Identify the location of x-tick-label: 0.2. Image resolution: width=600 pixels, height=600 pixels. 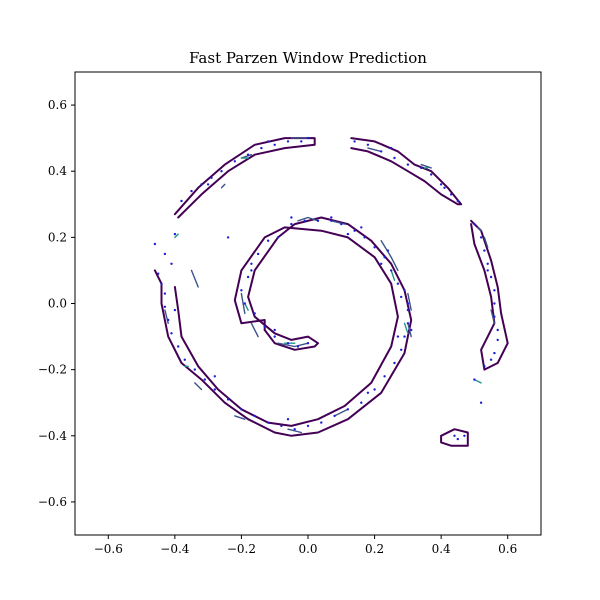
(374, 549).